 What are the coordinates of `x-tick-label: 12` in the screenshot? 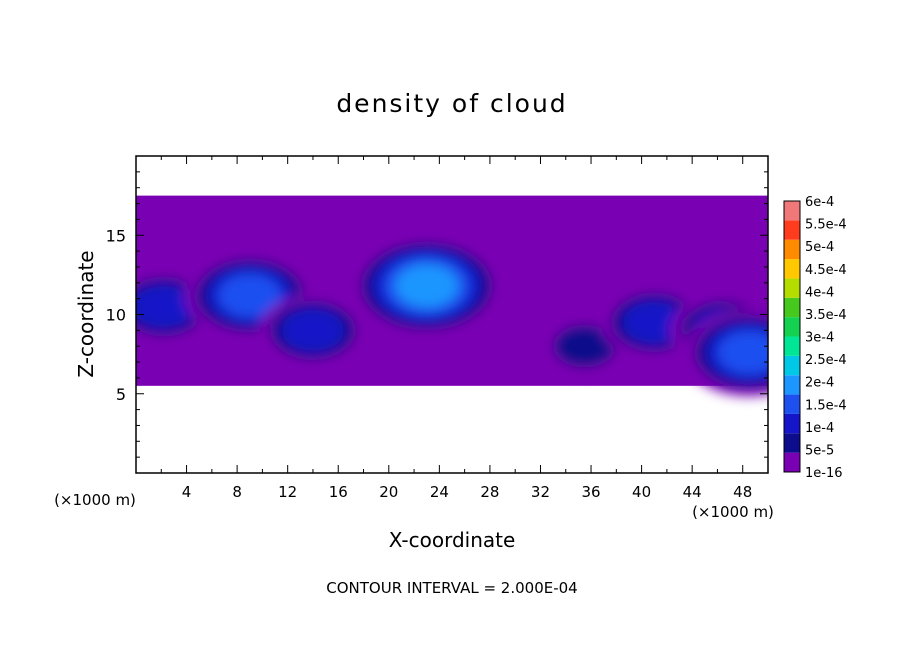 It's located at (287, 492).